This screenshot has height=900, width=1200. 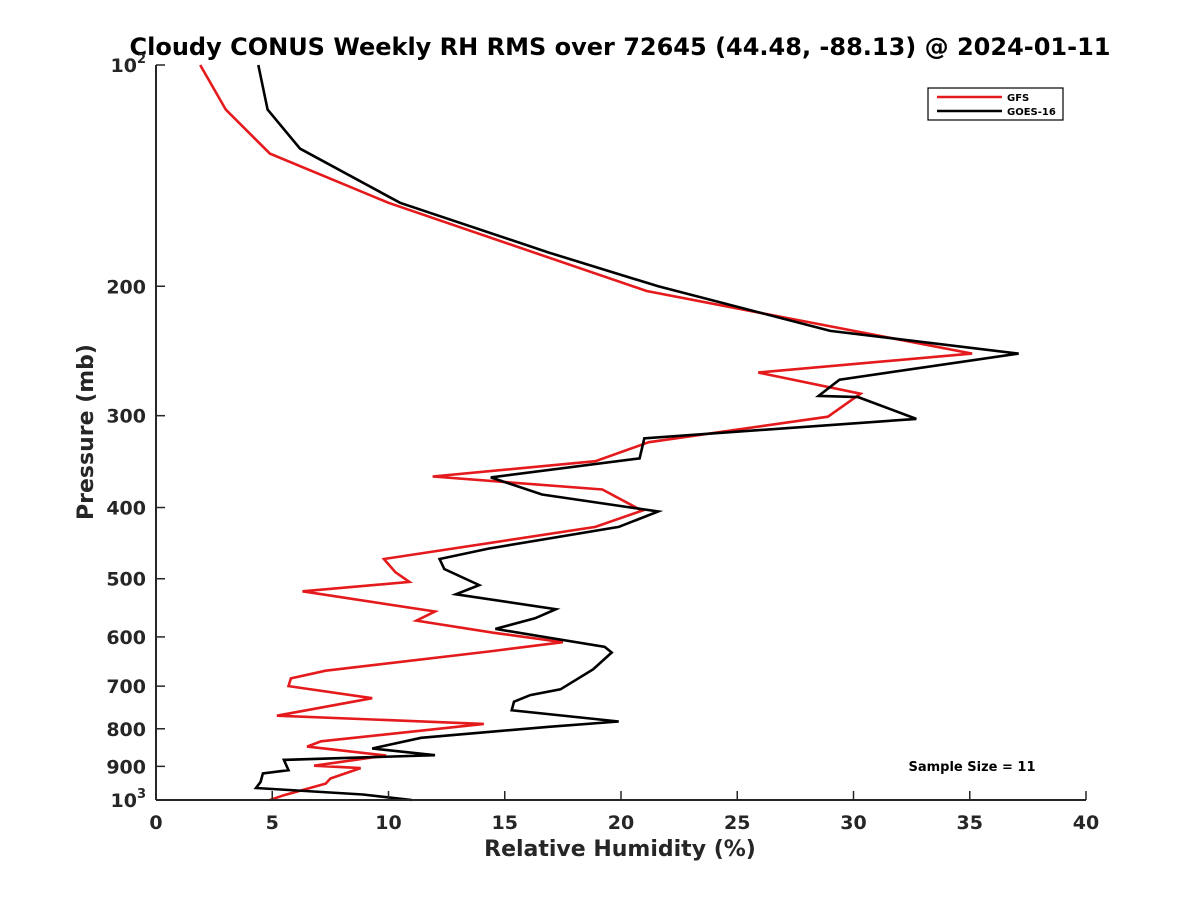 I want to click on x-tick-label: 20, so click(x=621, y=823).